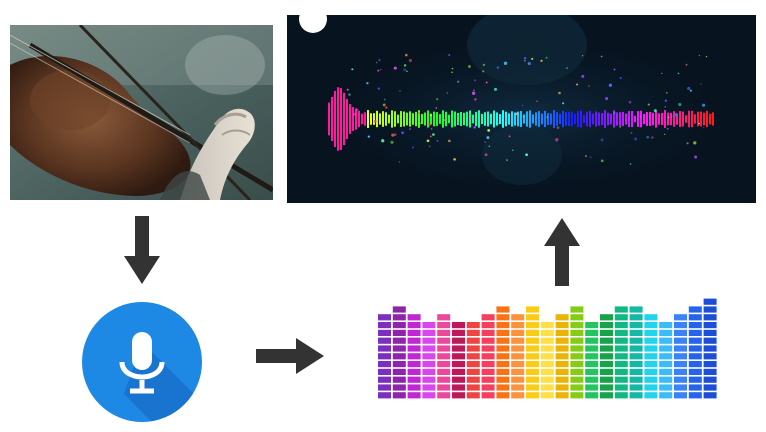 The height and width of the screenshot is (432, 766). Describe the element at coordinates (142, 250) in the screenshot. I see `arrow-down-icon` at that location.